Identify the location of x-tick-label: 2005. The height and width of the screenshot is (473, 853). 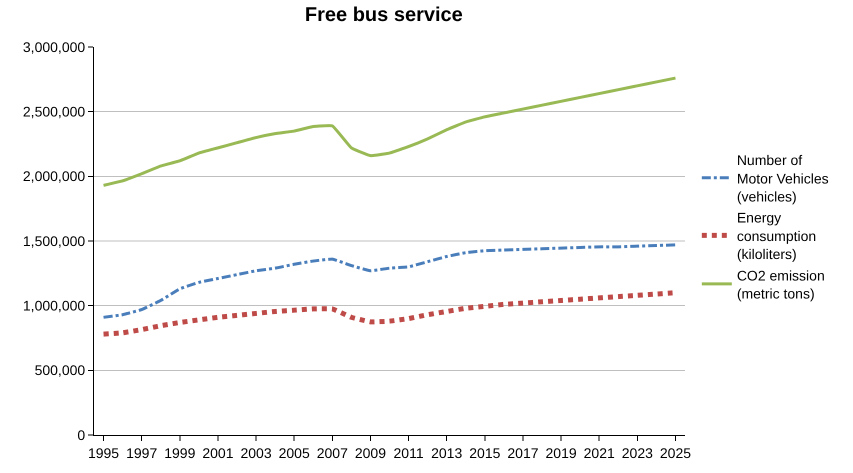
(294, 452).